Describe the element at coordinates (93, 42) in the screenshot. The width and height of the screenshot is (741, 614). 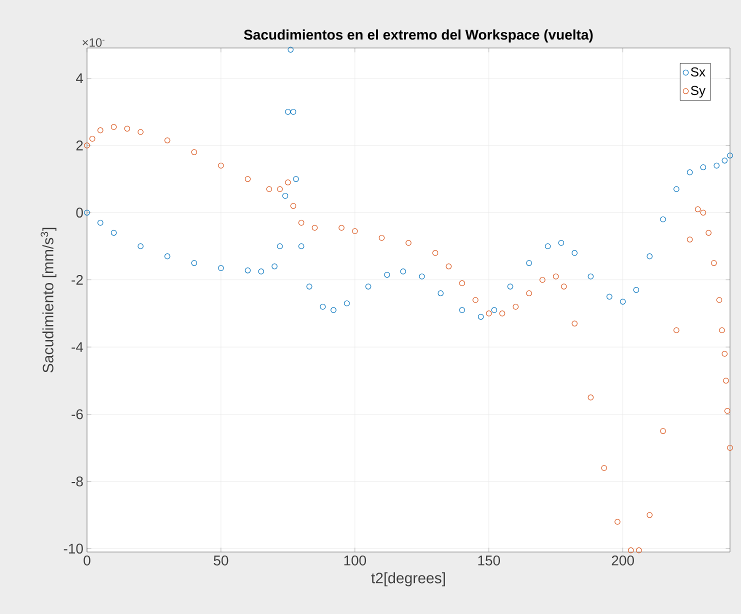
I see `text: ×10$^{-}$` at that location.